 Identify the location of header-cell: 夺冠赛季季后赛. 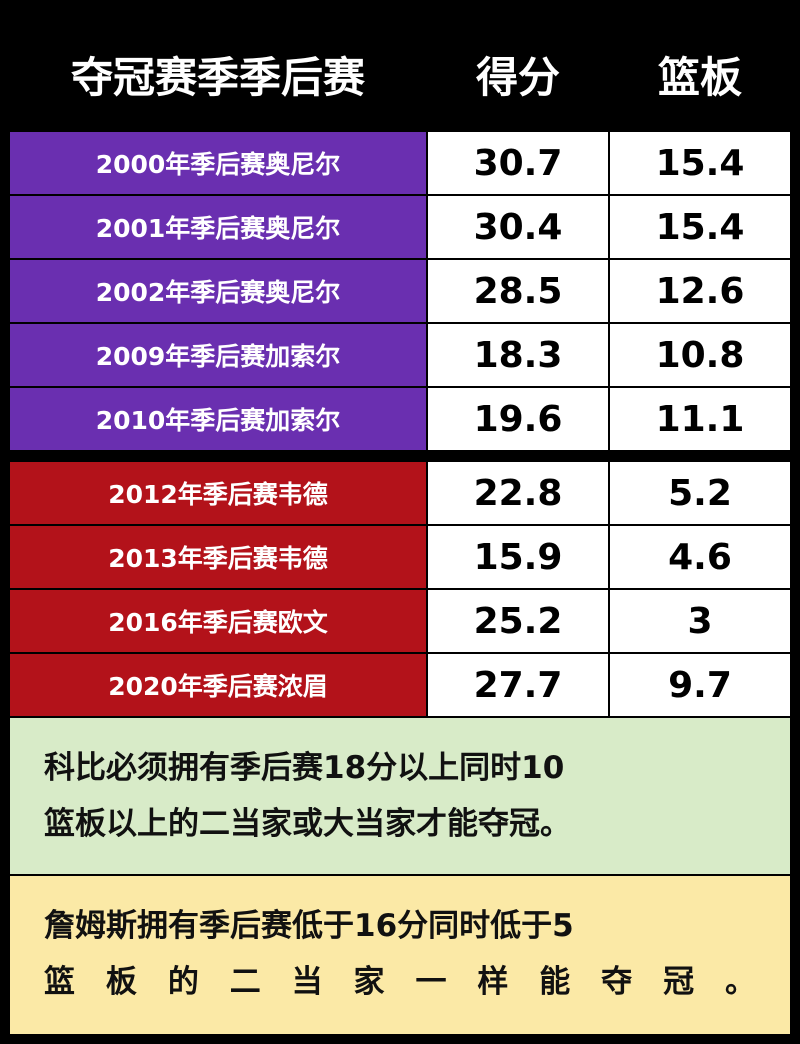
(218, 74).